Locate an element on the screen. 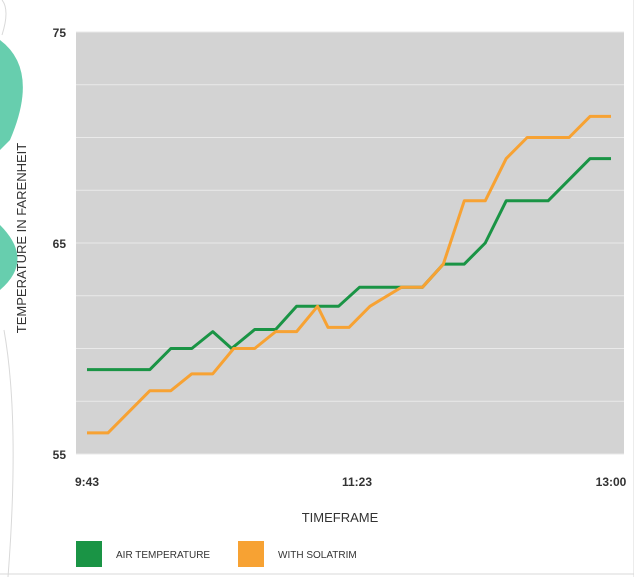 The width and height of the screenshot is (634, 577). decorative-frame-top is located at coordinates (4, 18).